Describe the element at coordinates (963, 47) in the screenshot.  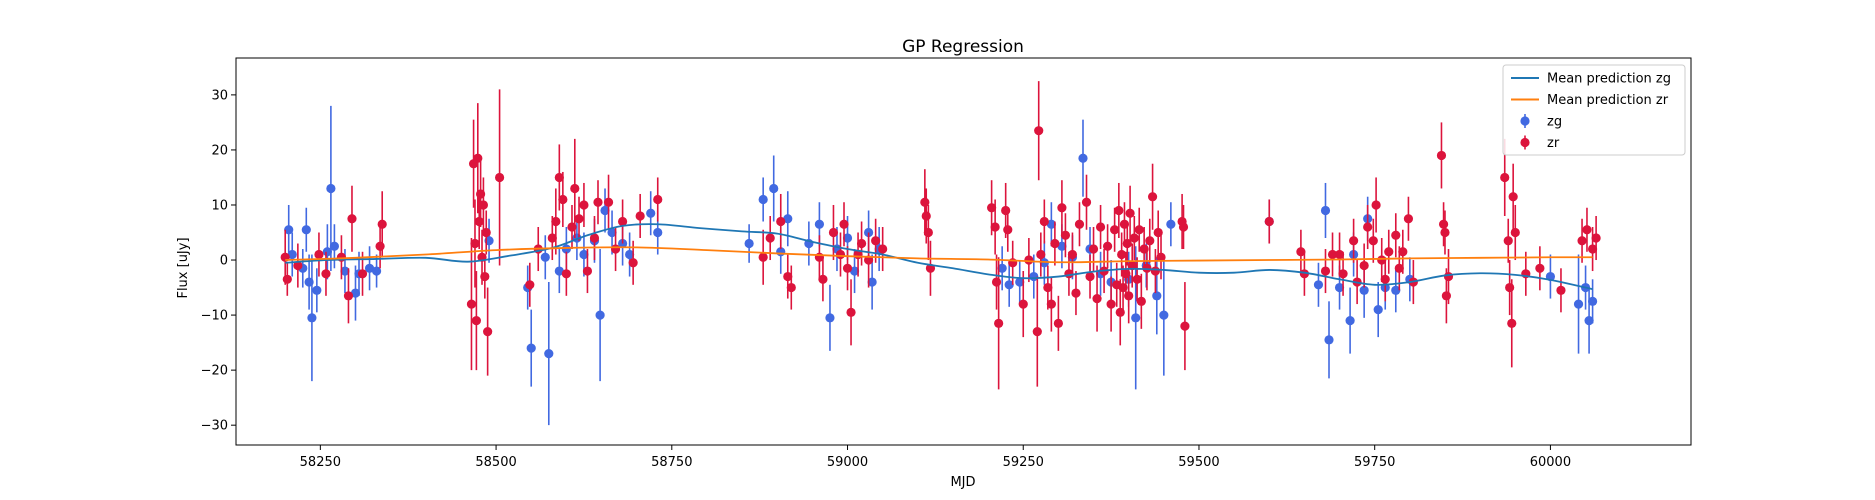
I see `chart-title: GP Regression` at that location.